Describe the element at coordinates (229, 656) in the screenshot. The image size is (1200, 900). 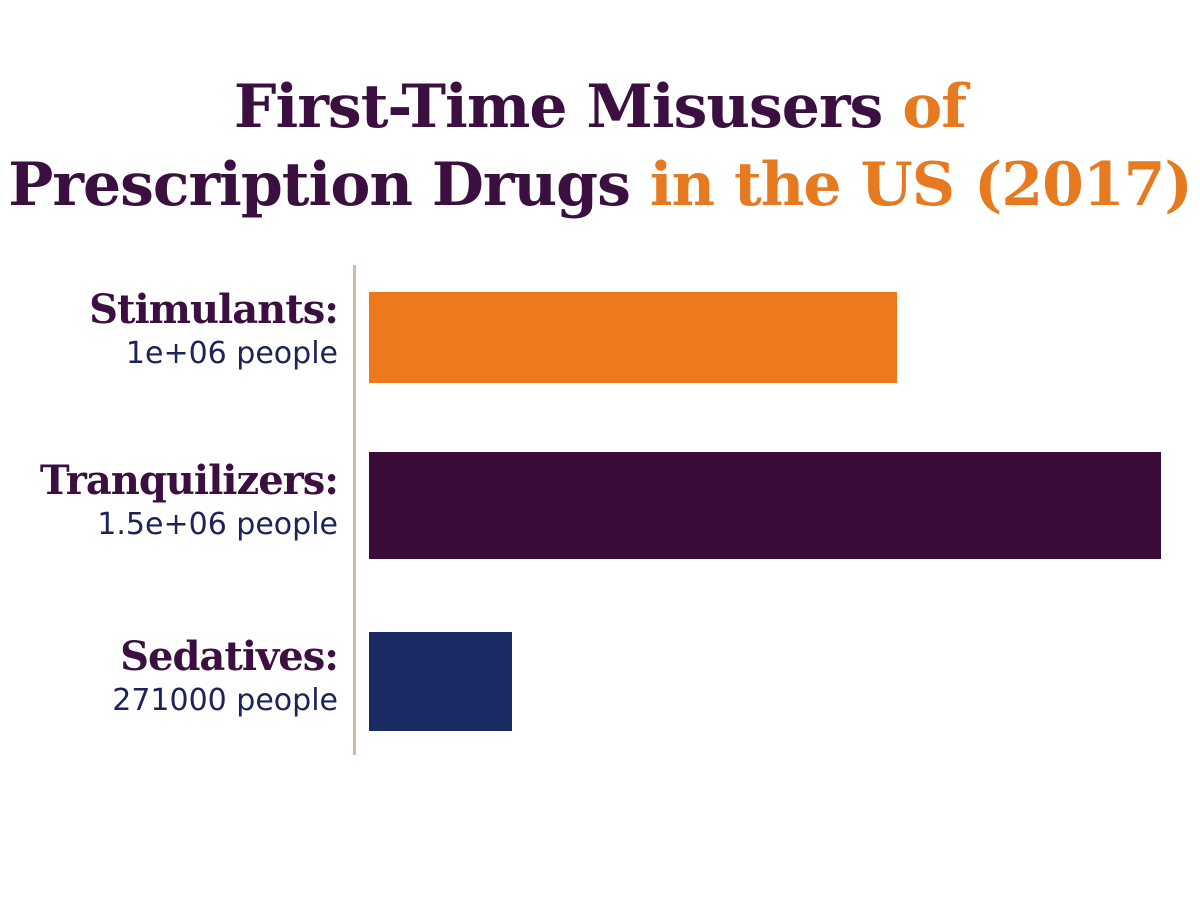
I see `category-name: Sedatives:` at that location.